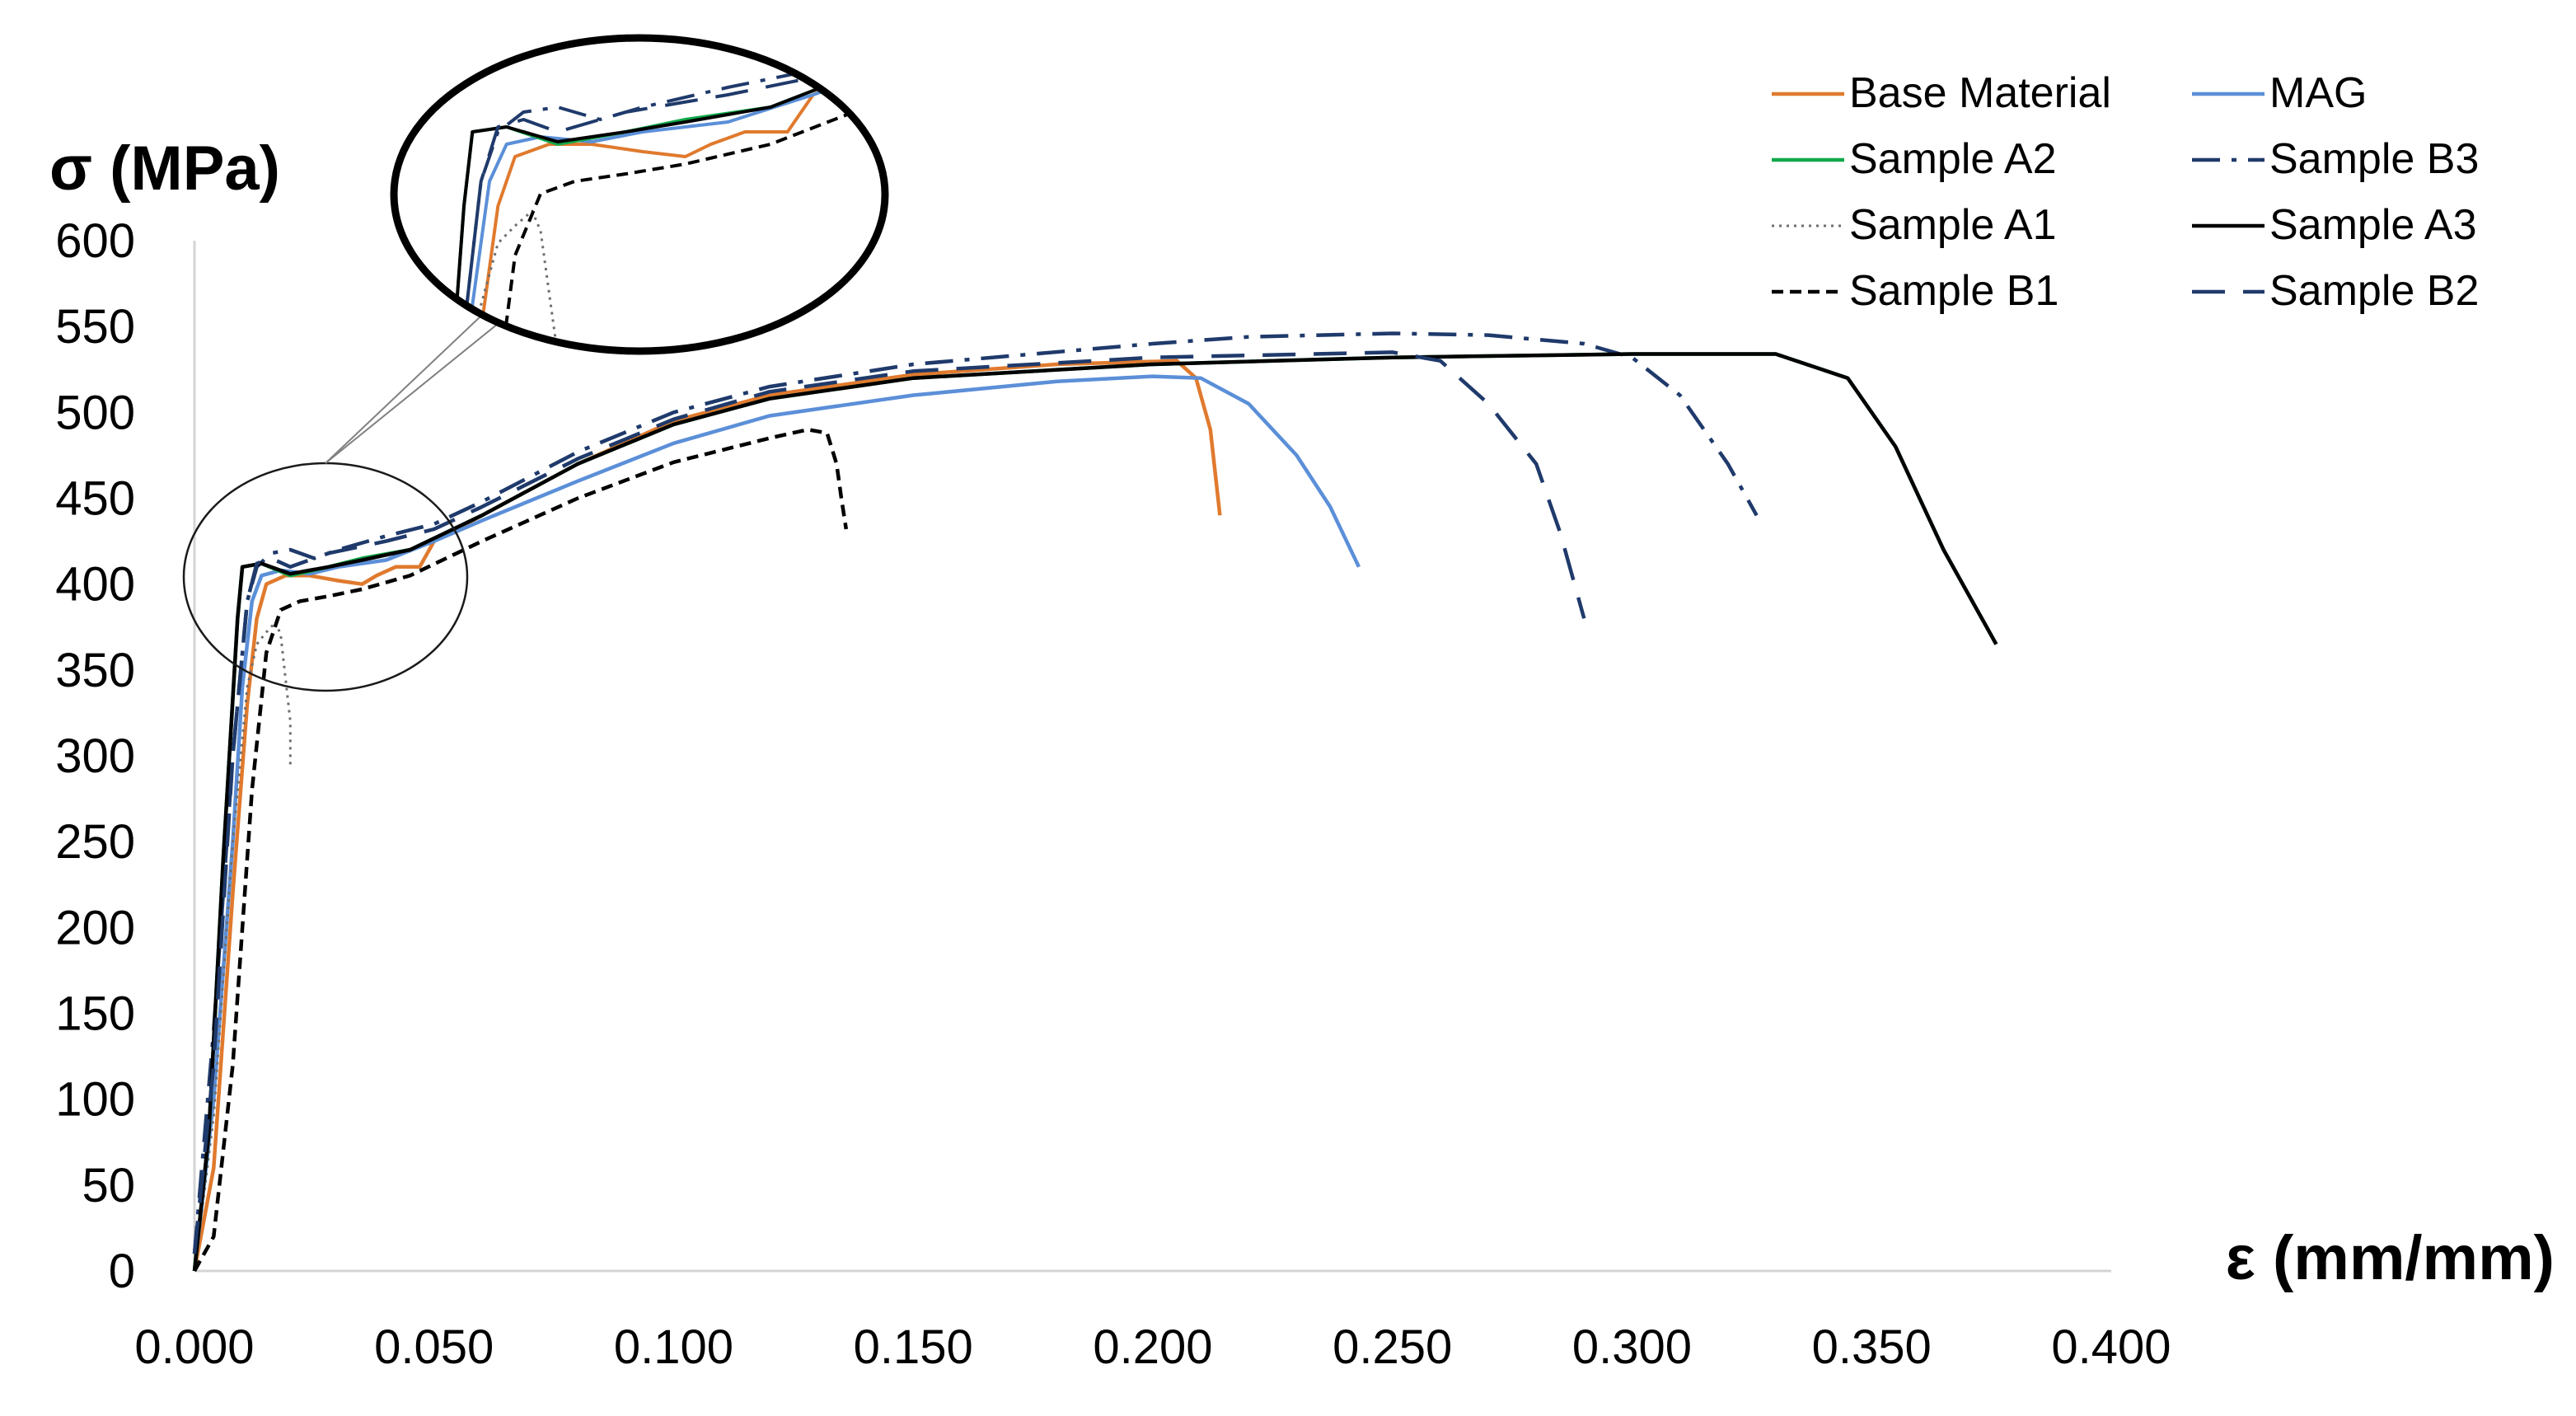 The width and height of the screenshot is (2576, 1416). I want to click on y-tick-label: 250, so click(95, 842).